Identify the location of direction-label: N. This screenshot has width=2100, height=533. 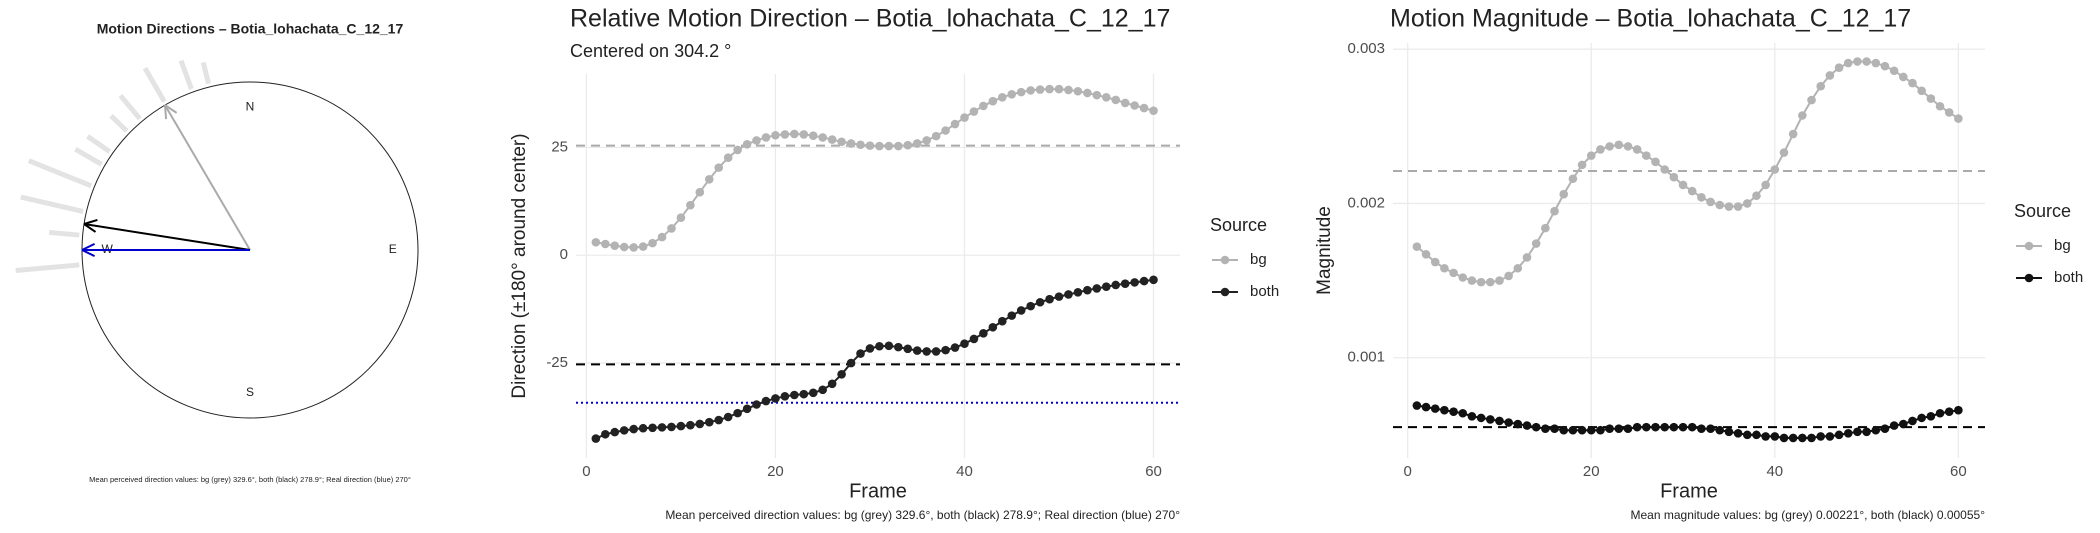
(250, 106).